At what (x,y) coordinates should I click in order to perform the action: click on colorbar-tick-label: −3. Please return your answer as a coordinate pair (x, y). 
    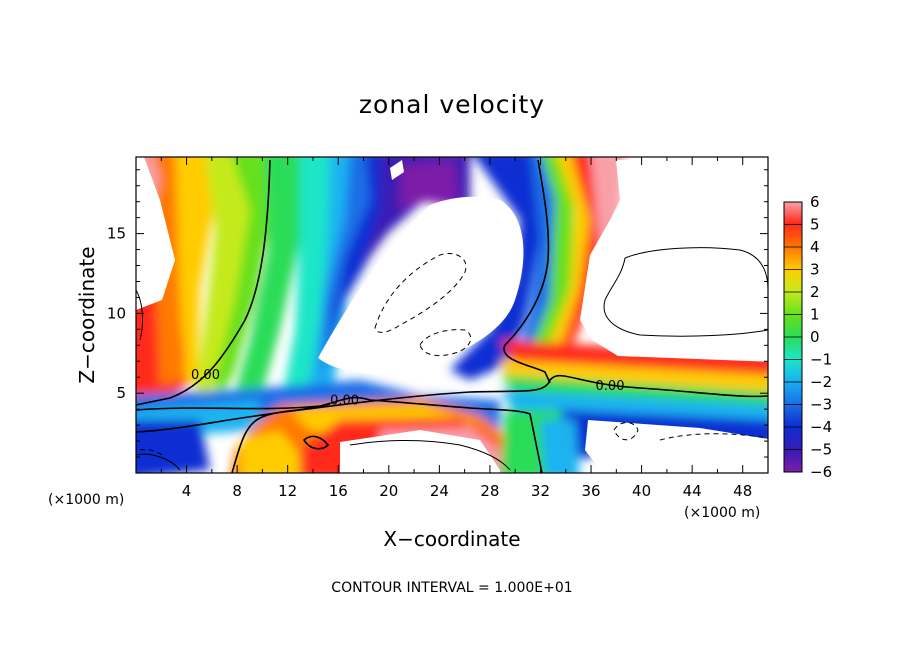
    Looking at the image, I should click on (821, 405).